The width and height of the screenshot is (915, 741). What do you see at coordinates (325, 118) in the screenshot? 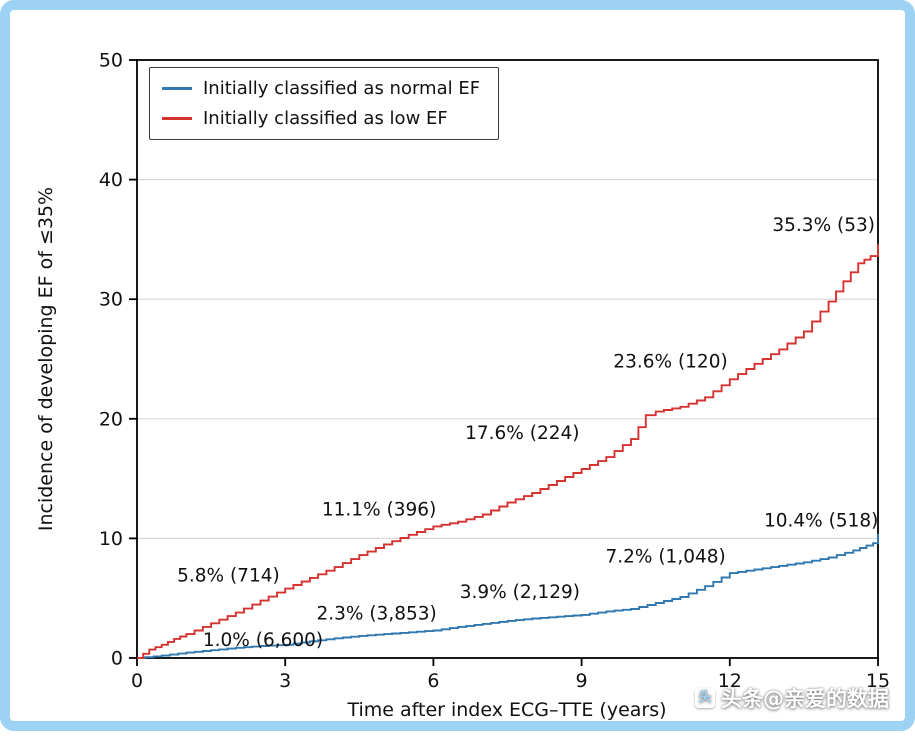
I see `legend-label-low-ef: Initially classified as low EF` at bounding box center [325, 118].